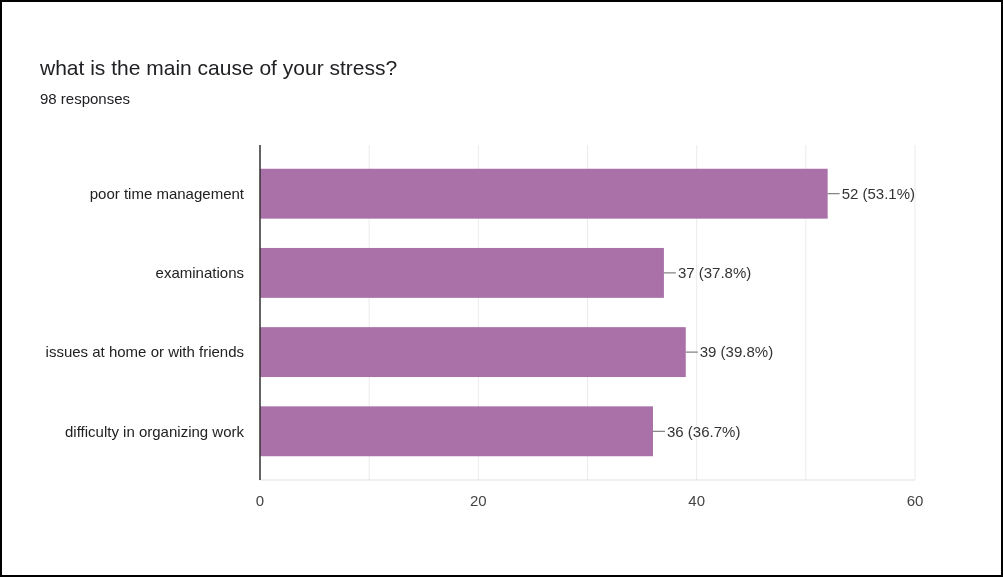 This screenshot has height=577, width=1003. Describe the element at coordinates (736, 352) in the screenshot. I see `data-label: 39 (39.8%)` at that location.